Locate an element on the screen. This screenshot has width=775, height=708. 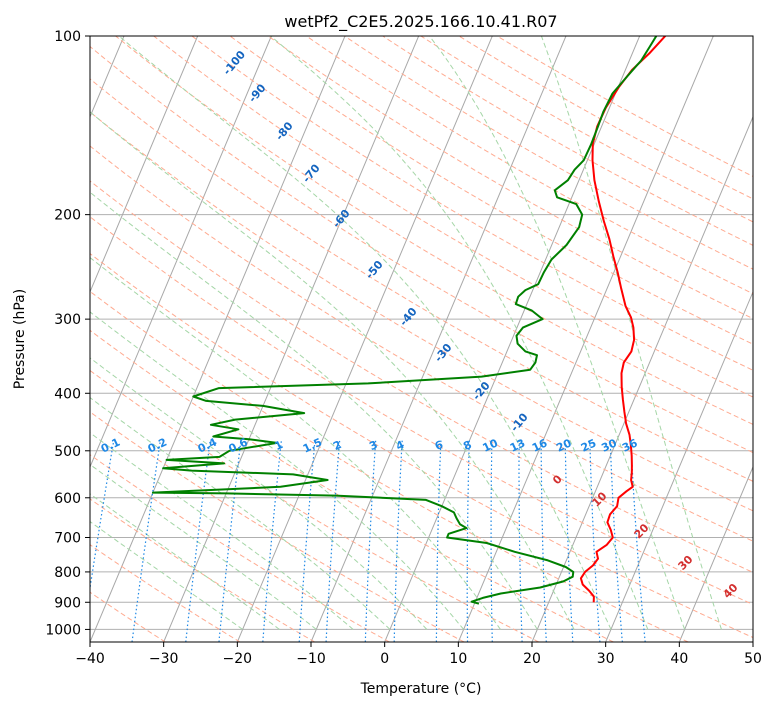
mixing-ratio-label: 20 is located at coordinates (564, 445).